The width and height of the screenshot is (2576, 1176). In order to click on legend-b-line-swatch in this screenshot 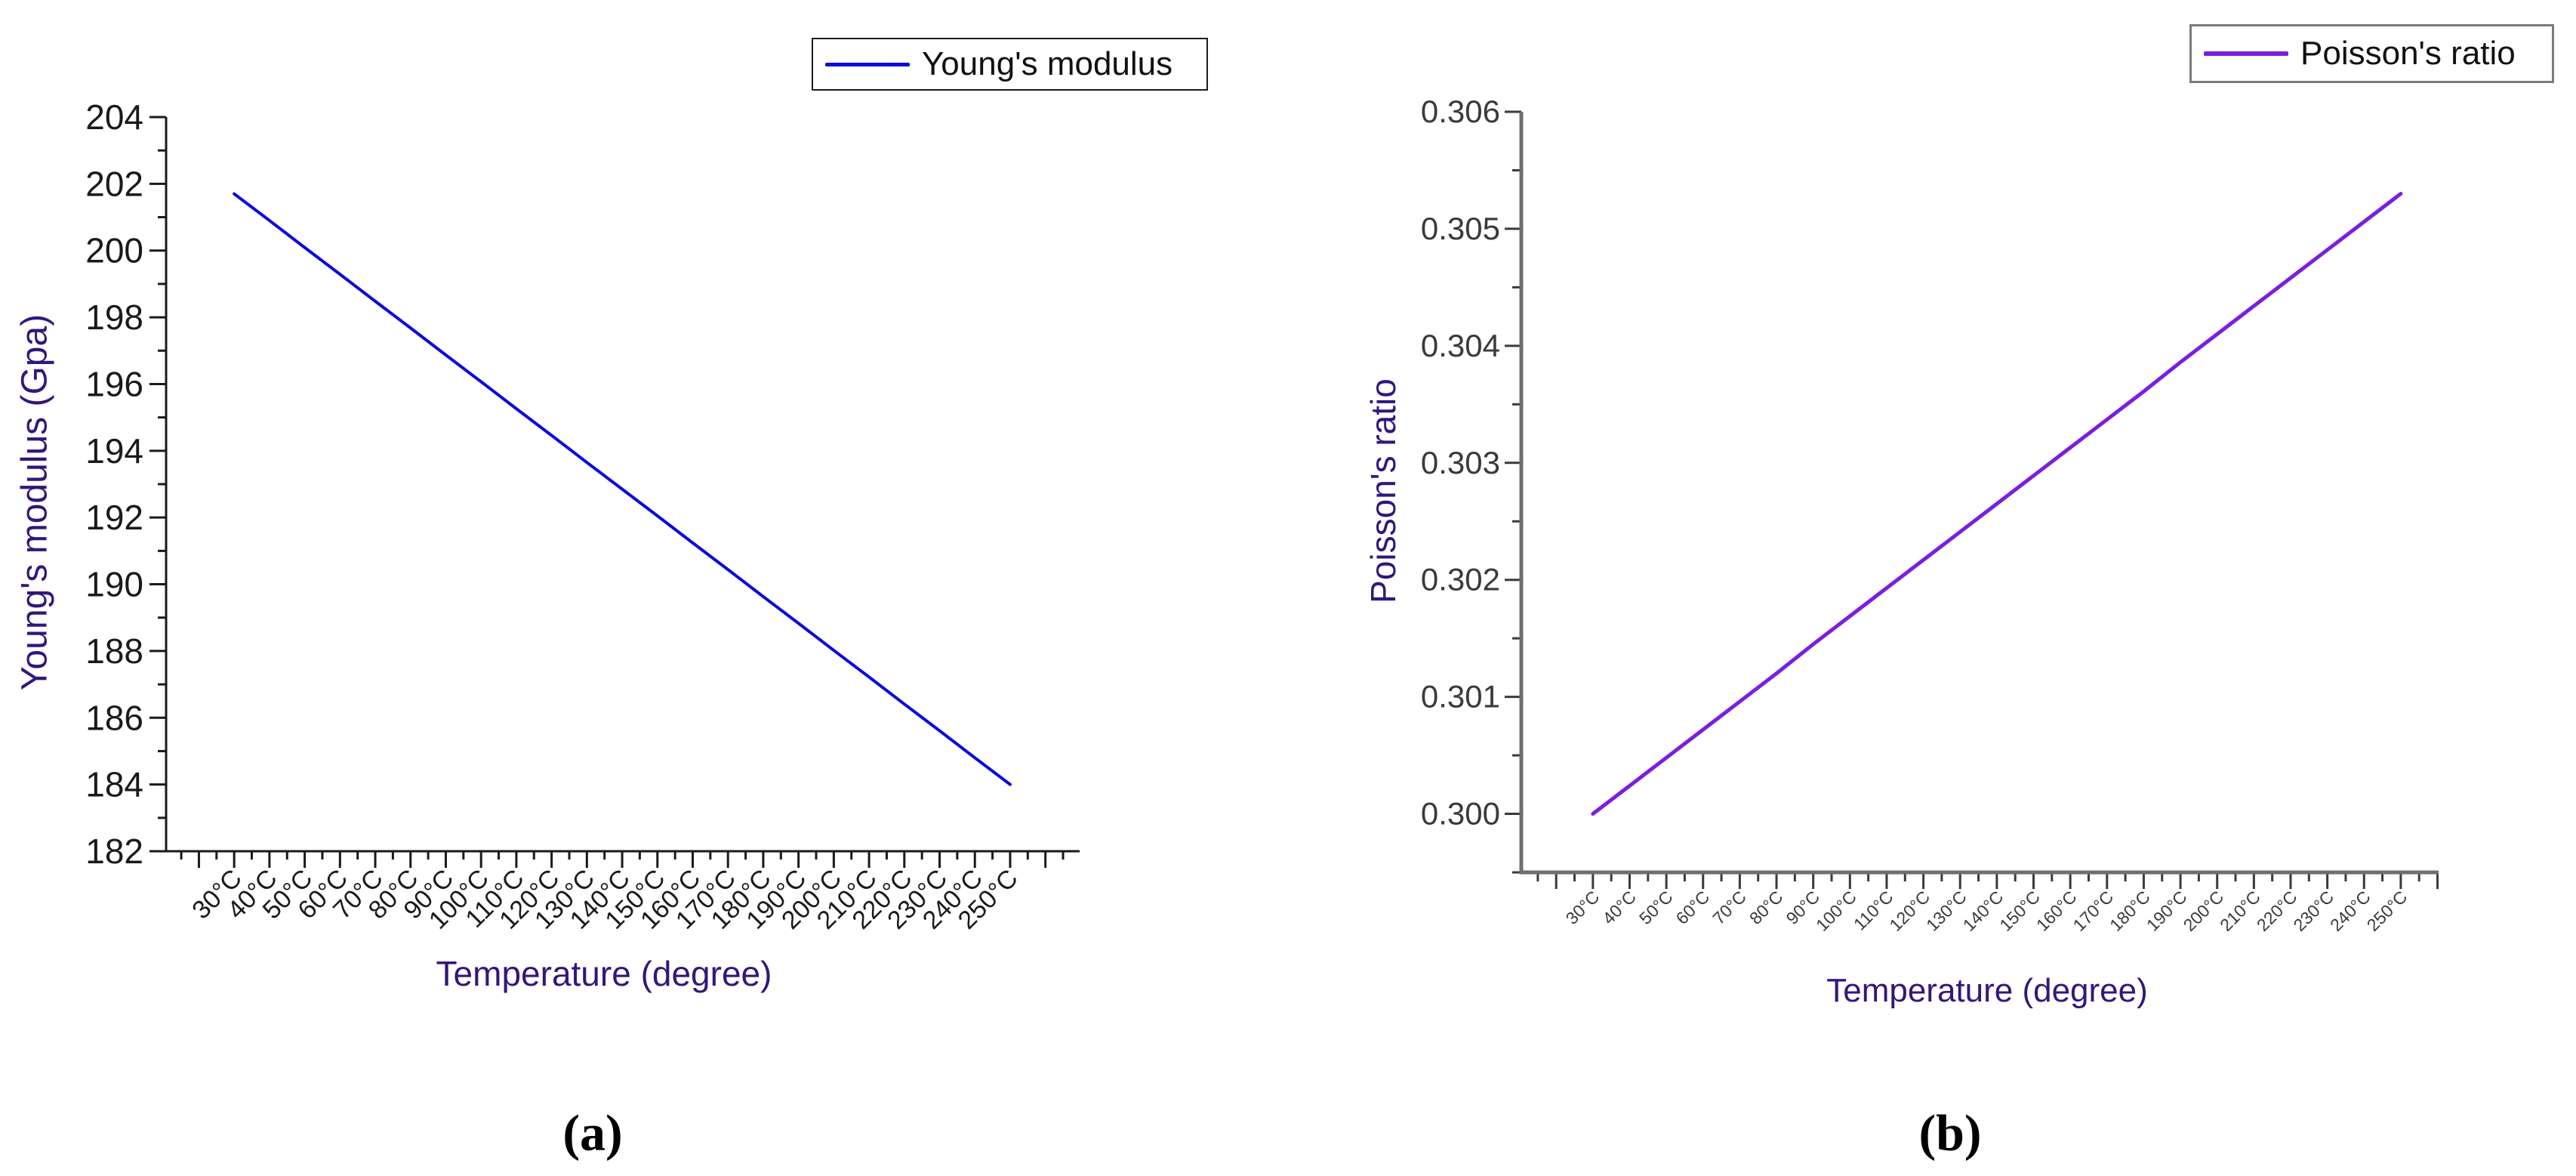, I will do `click(2246, 54)`.